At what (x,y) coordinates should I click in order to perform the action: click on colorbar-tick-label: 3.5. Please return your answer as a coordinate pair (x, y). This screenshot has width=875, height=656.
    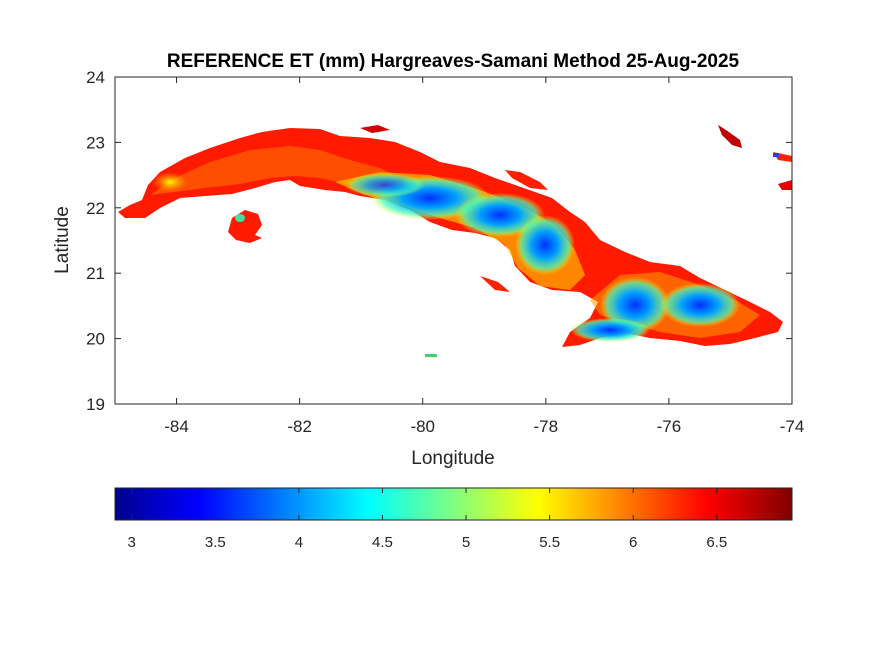
    Looking at the image, I should click on (215, 542).